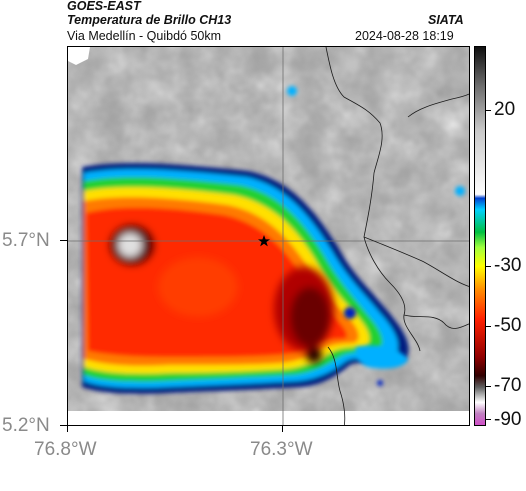  I want to click on star-icon, so click(264, 241).